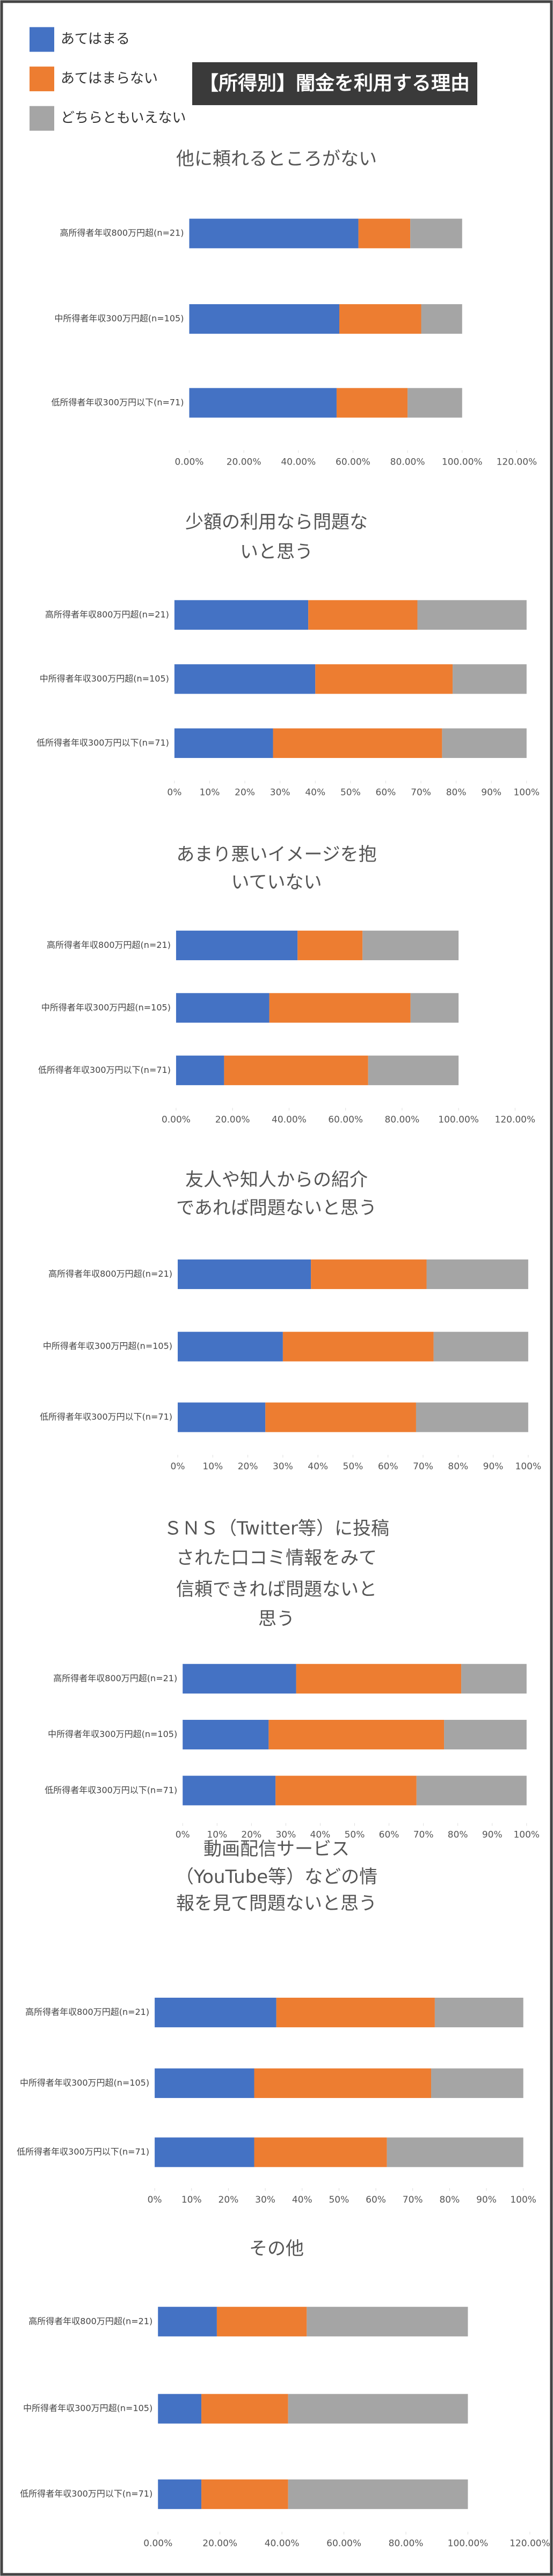 The width and height of the screenshot is (553, 2576). I want to click on legend-label: あてはまらない, so click(109, 79).